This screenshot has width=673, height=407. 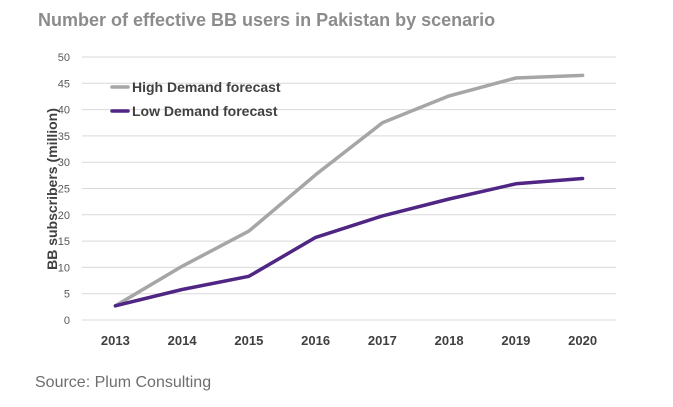 I want to click on legend-label: High Demand forecast, so click(x=206, y=87).